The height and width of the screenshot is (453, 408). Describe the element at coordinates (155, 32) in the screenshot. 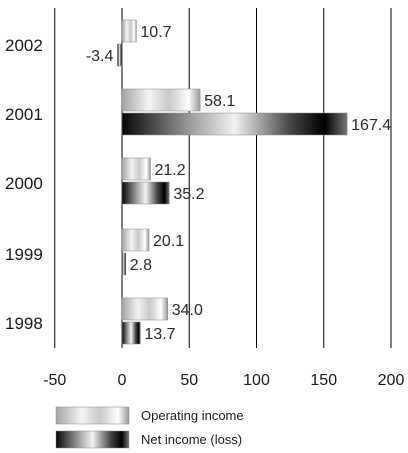

I see `data-label: 10.7` at that location.